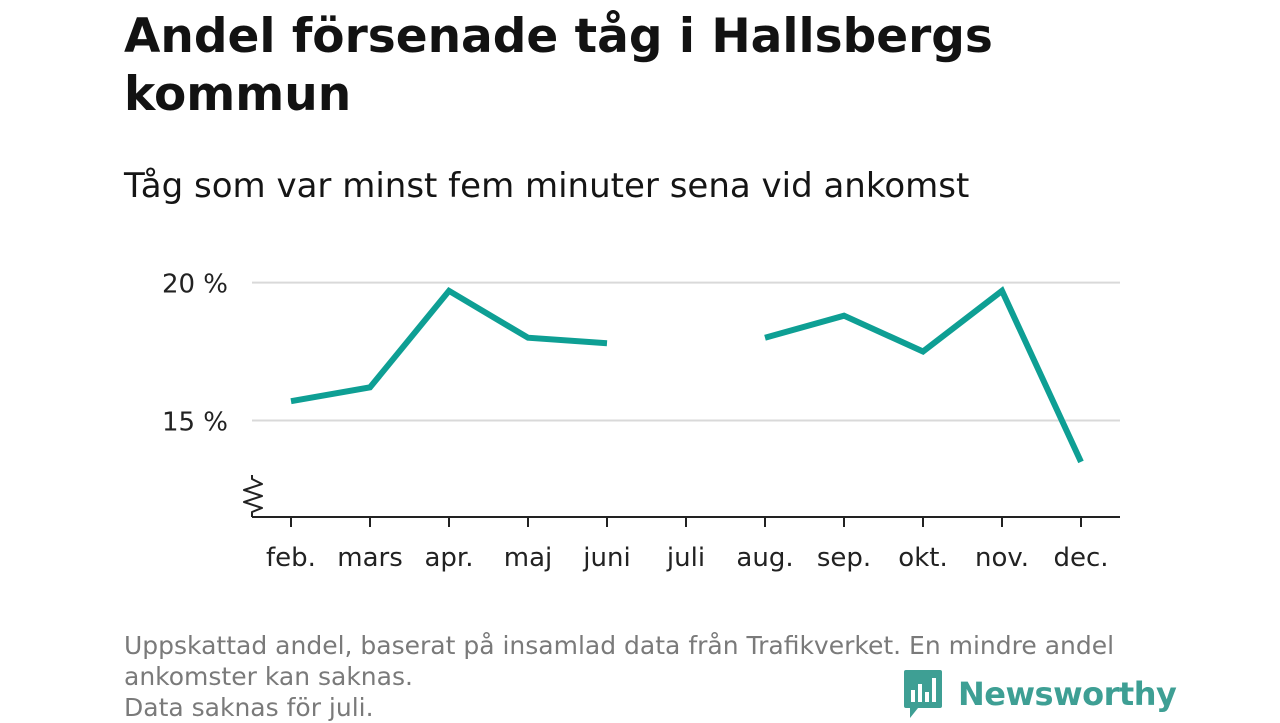  I want to click on newsworthy-logo: Newsworthy, so click(1039, 694).